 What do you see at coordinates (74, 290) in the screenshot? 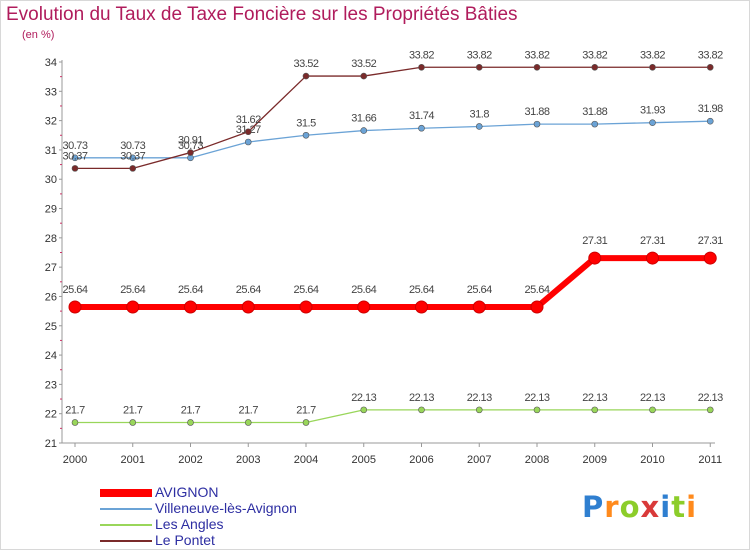
I see `series-0-label-2000: 25.64` at bounding box center [74, 290].